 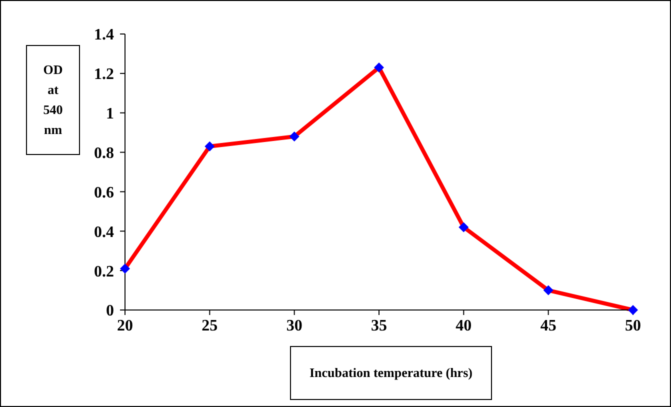 What do you see at coordinates (104, 75) in the screenshot?
I see `y-tick-label: 1.2` at bounding box center [104, 75].